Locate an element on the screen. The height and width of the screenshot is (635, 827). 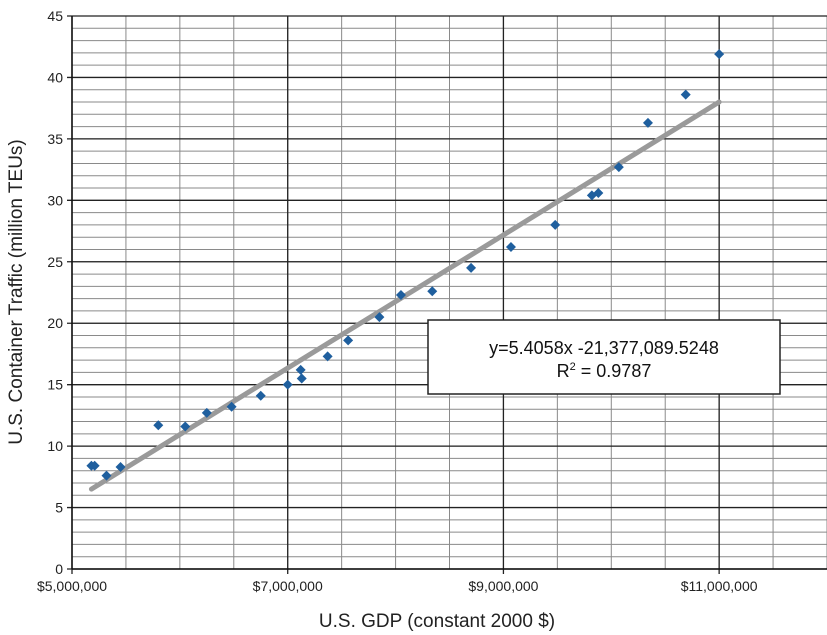
x-tick-label: $11,000,000 is located at coordinates (719, 586).